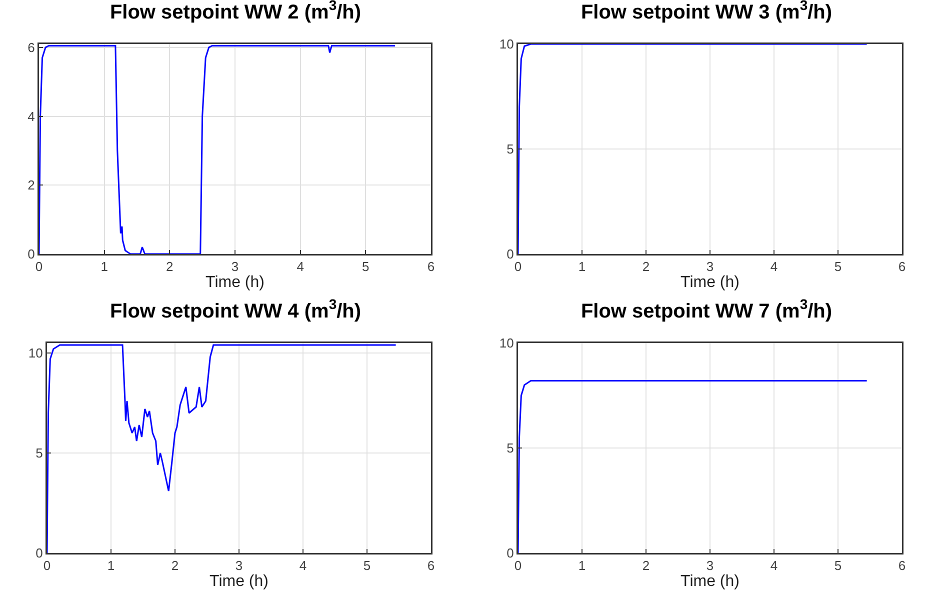  I want to click on chart-title: Flow setpoint WW 3 (m$^{3}$/h), so click(706, 12).